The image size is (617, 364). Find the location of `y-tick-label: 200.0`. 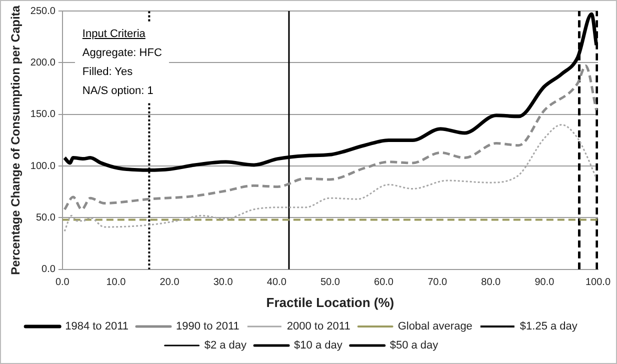

y-tick-label: 200.0 is located at coordinates (43, 62).